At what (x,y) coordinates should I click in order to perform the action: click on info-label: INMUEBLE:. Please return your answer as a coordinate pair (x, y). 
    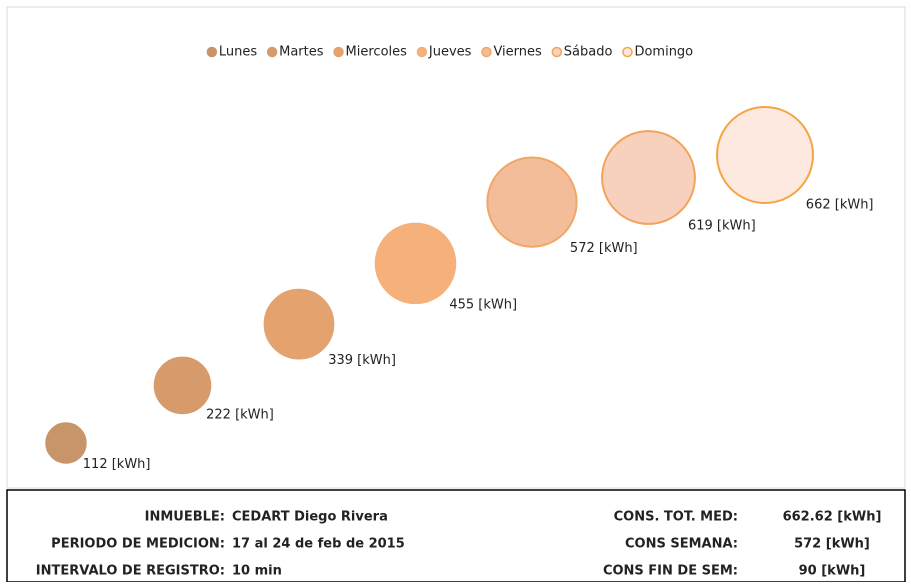
    Looking at the image, I should click on (185, 517).